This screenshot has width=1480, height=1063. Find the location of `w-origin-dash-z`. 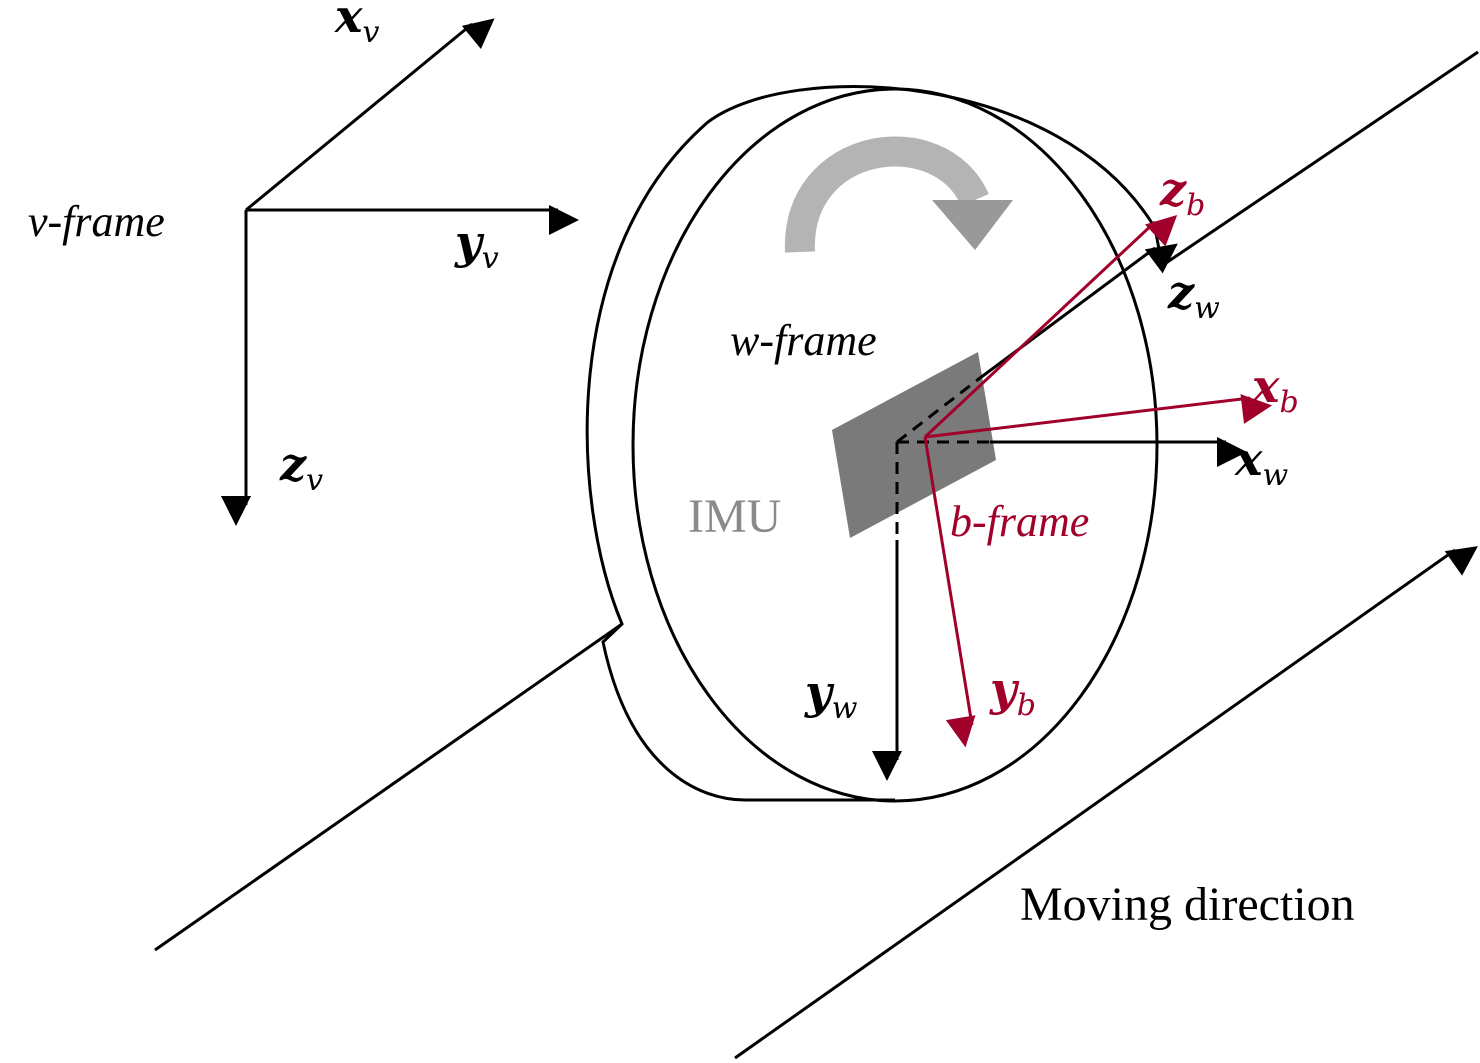

w-origin-dash-z is located at coordinates (938, 410).